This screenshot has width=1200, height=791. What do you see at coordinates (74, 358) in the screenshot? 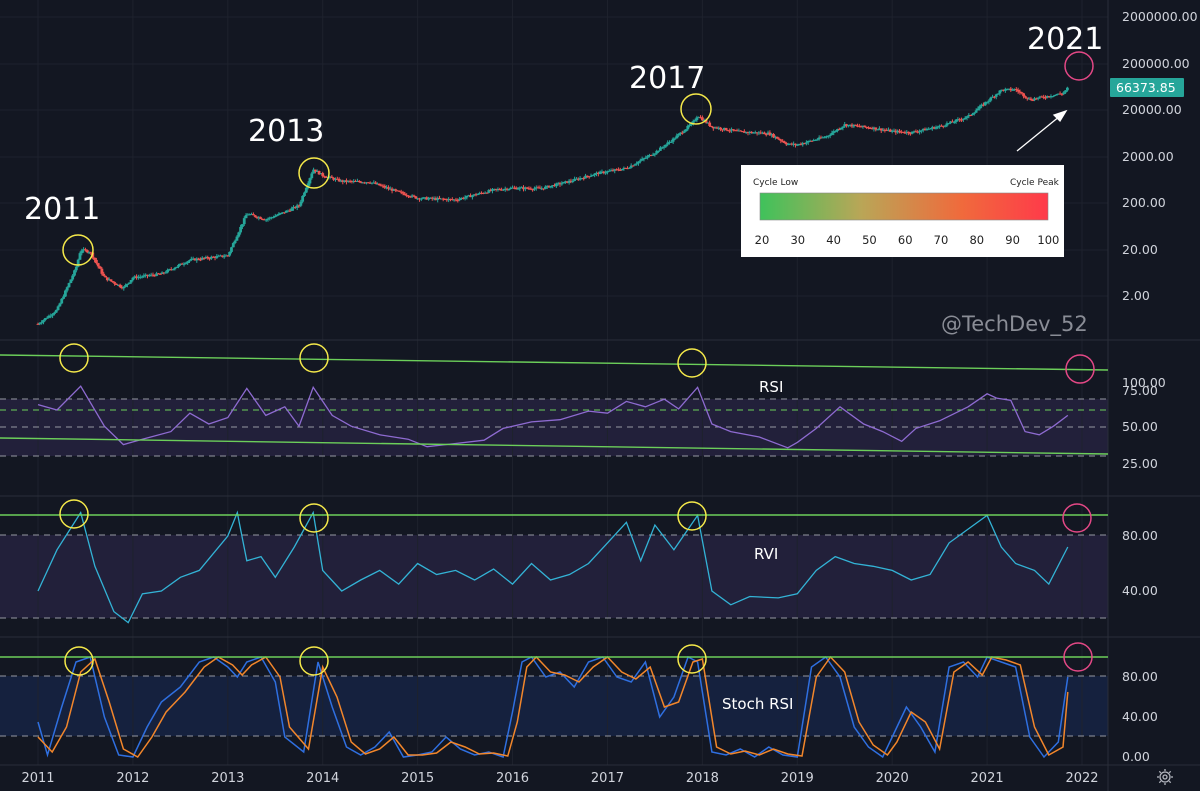
I see `peak-circle-2011-rsi` at bounding box center [74, 358].